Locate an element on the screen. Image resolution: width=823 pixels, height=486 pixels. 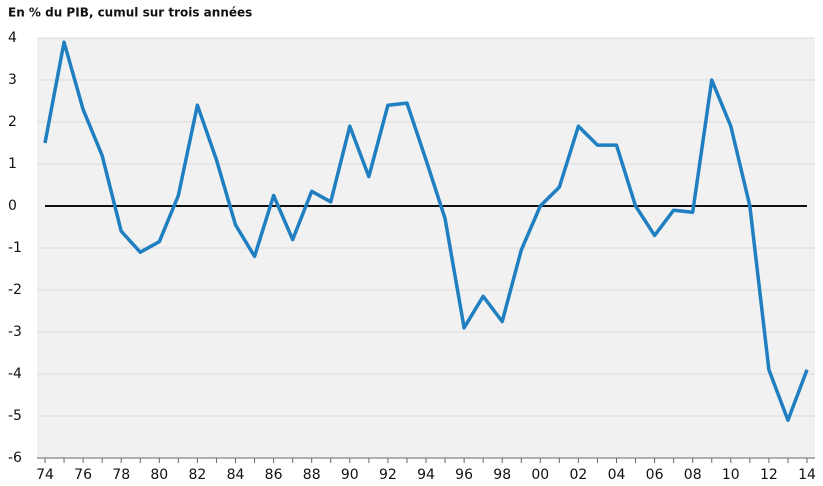
x-tick-label: 76 is located at coordinates (83, 475).